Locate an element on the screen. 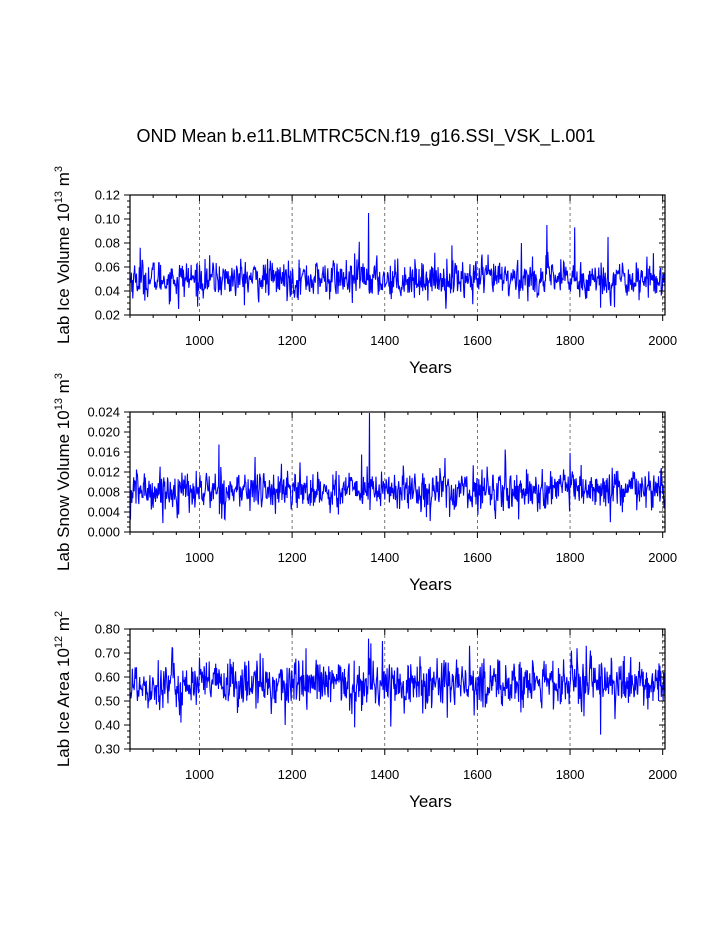  y-tick-label: 0.60 is located at coordinates (107, 677).